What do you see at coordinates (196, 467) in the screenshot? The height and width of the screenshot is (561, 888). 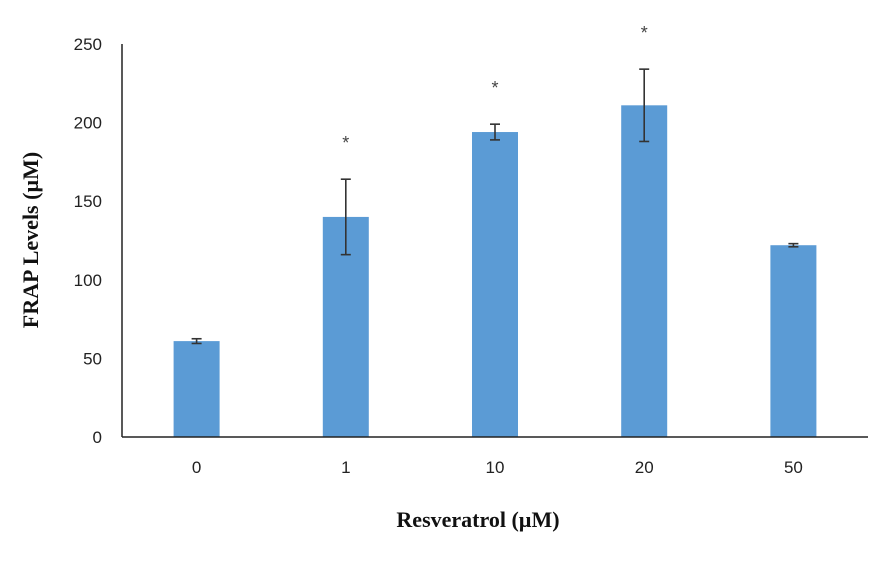 I see `x-tick-label-0: 0` at bounding box center [196, 467].